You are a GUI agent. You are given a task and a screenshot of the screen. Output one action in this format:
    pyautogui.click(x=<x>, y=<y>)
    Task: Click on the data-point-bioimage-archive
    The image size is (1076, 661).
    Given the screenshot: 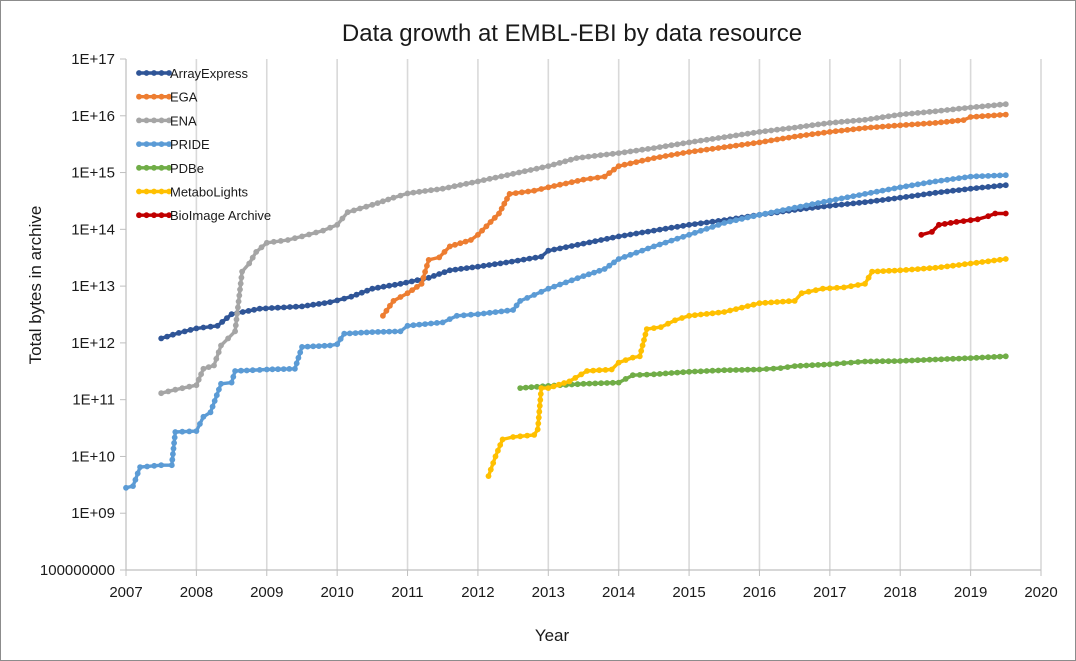 What is the action you would take?
    pyautogui.click(x=995, y=213)
    